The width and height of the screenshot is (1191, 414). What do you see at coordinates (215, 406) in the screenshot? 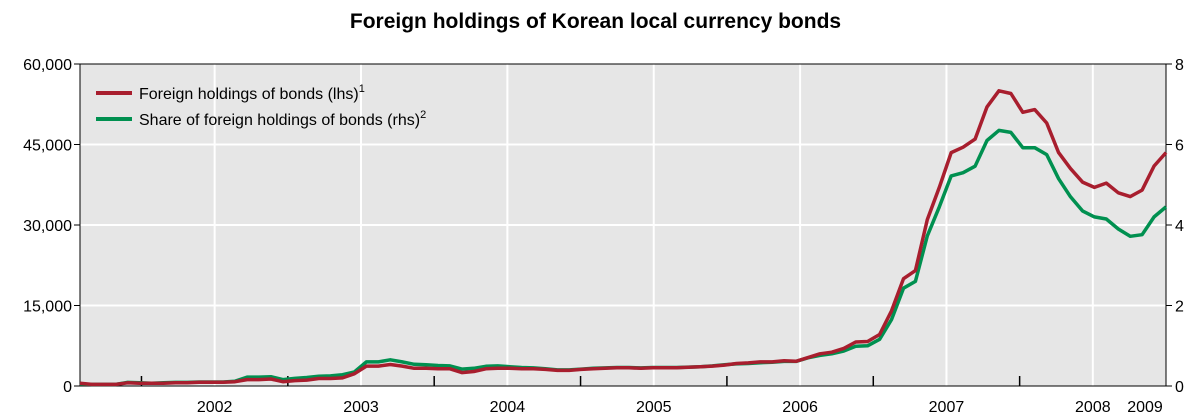
I see `x-tick-label: 2002` at bounding box center [215, 406].